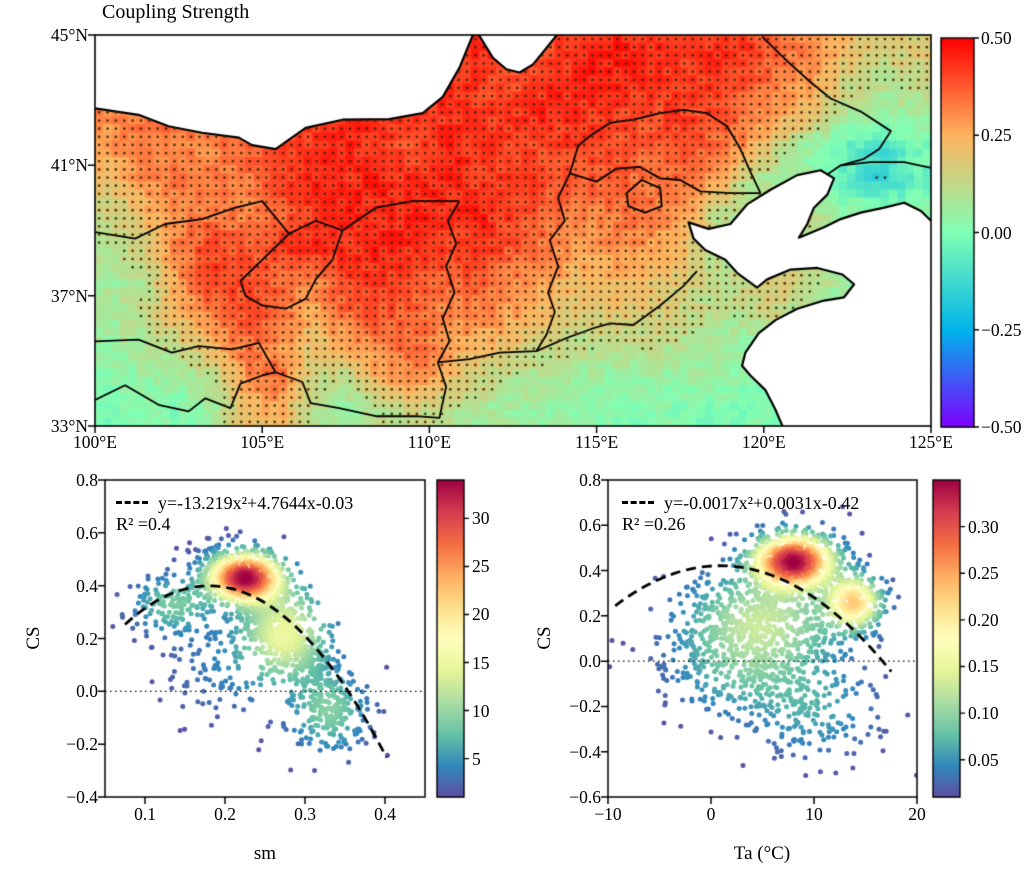 This screenshot has height=880, width=1024. What do you see at coordinates (711, 814) in the screenshot?
I see `right-plot-x-tick-label: 0` at bounding box center [711, 814].